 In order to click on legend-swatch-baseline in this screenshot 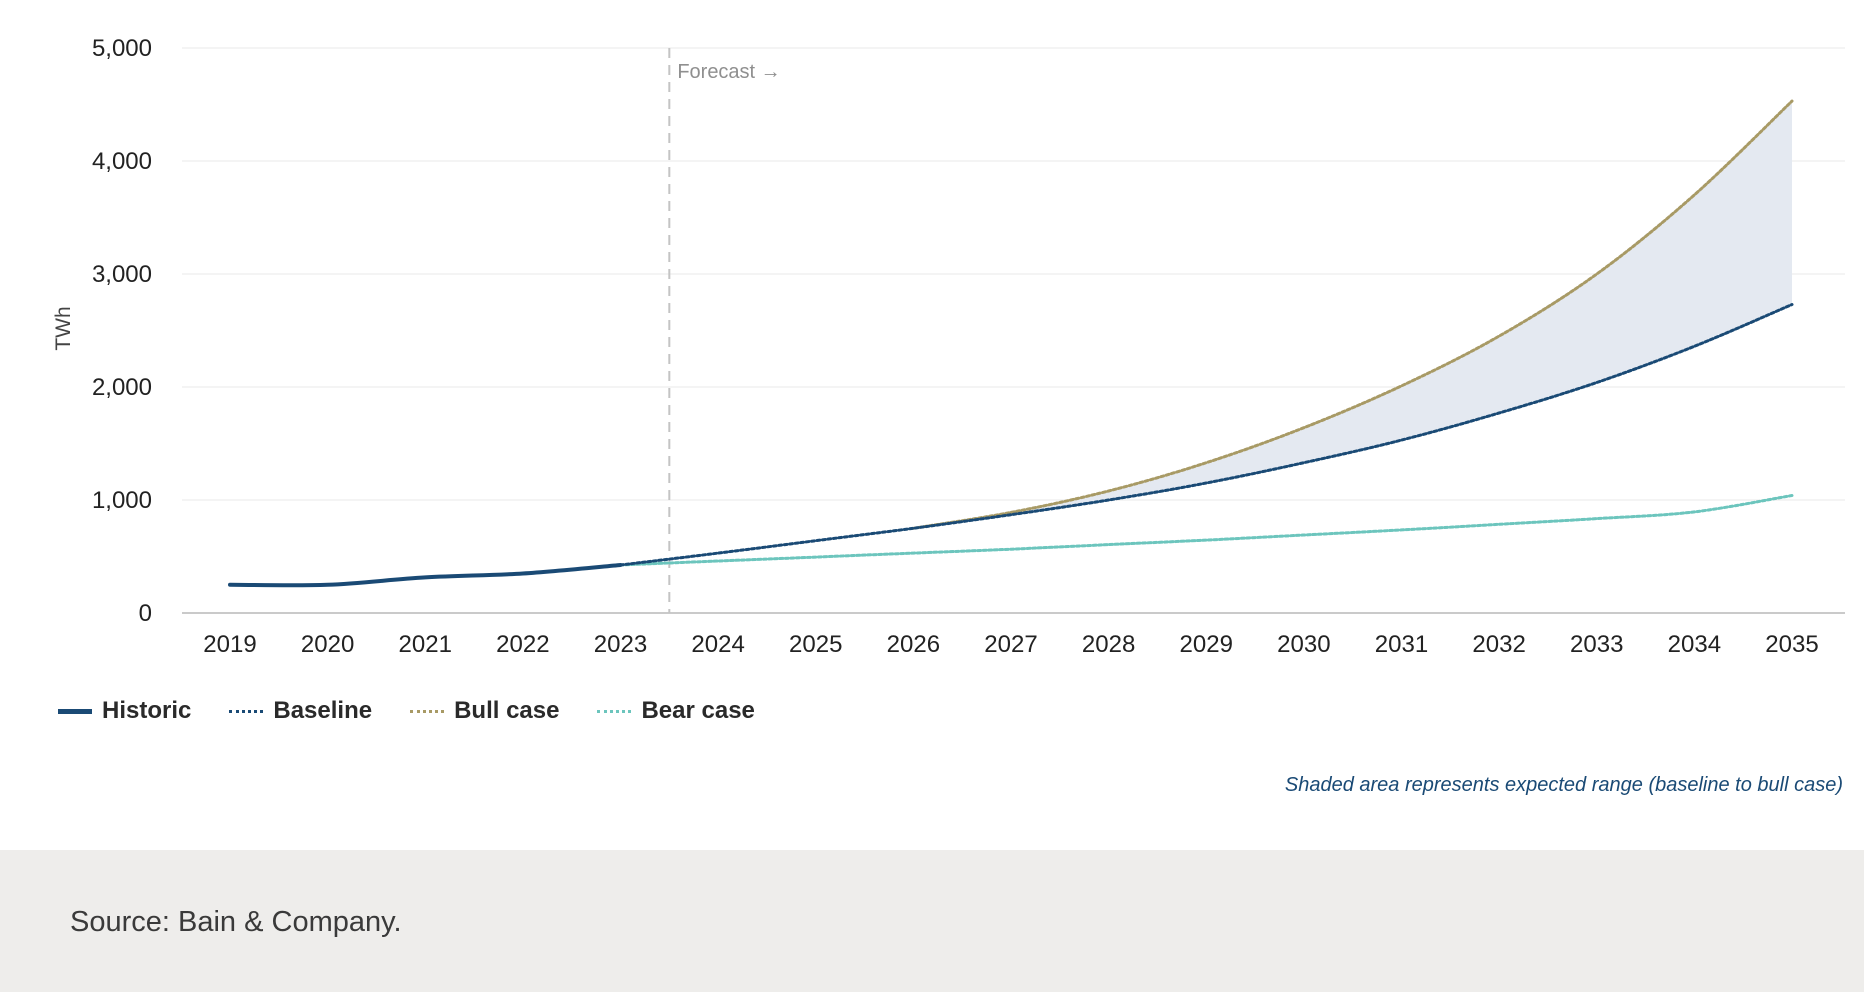, I will do `click(246, 711)`.